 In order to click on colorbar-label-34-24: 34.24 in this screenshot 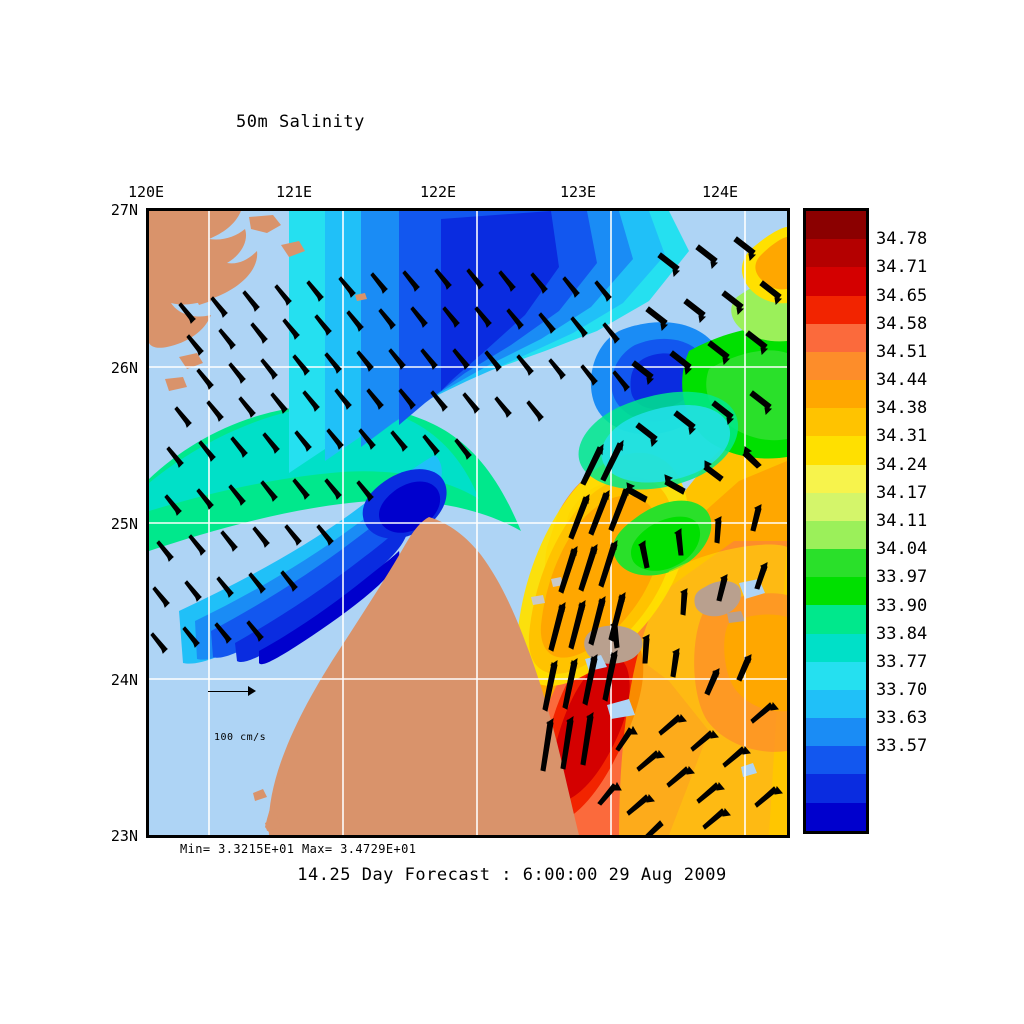, I will do `click(902, 464)`.